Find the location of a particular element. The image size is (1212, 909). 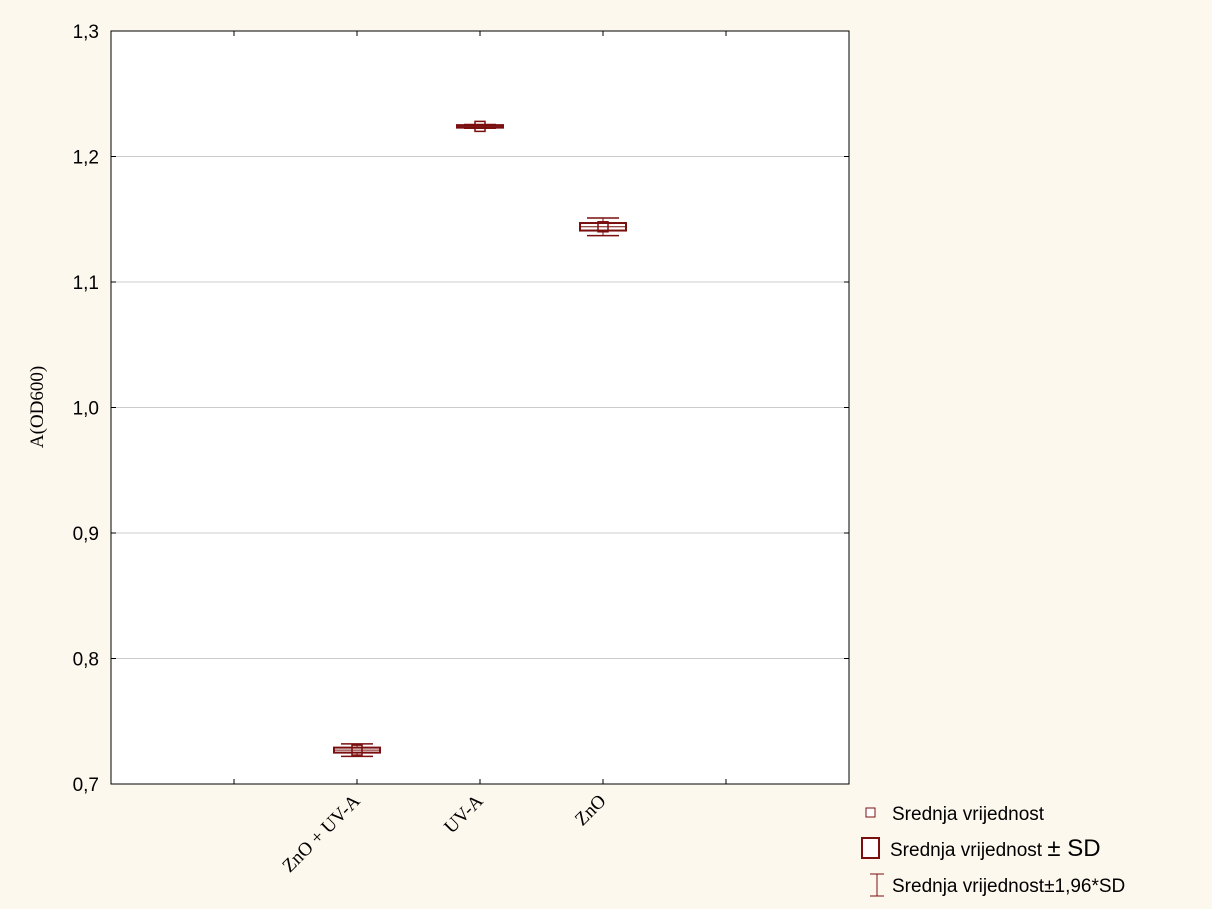

y-tick-label: 0,7 is located at coordinates (86, 785).